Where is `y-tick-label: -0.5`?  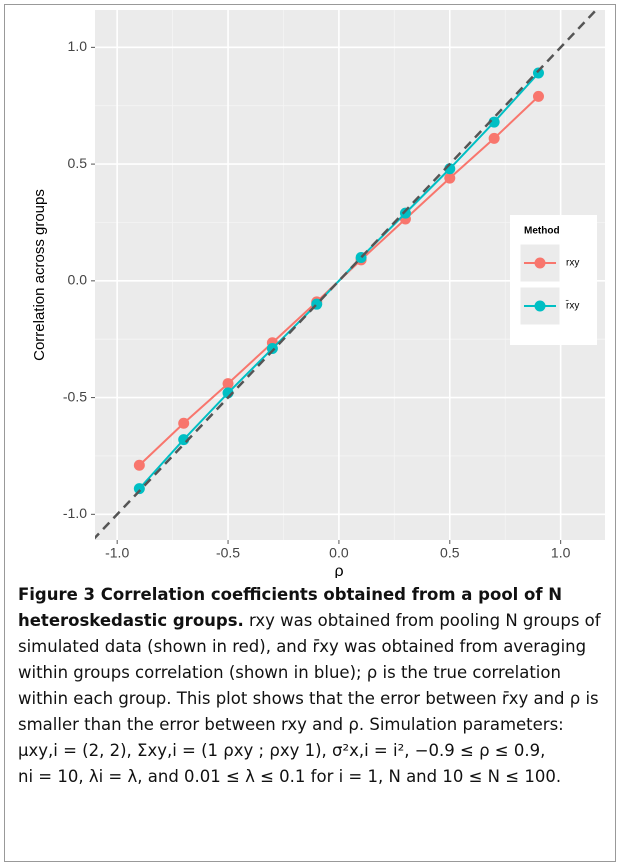 y-tick-label: -0.5 is located at coordinates (75, 396).